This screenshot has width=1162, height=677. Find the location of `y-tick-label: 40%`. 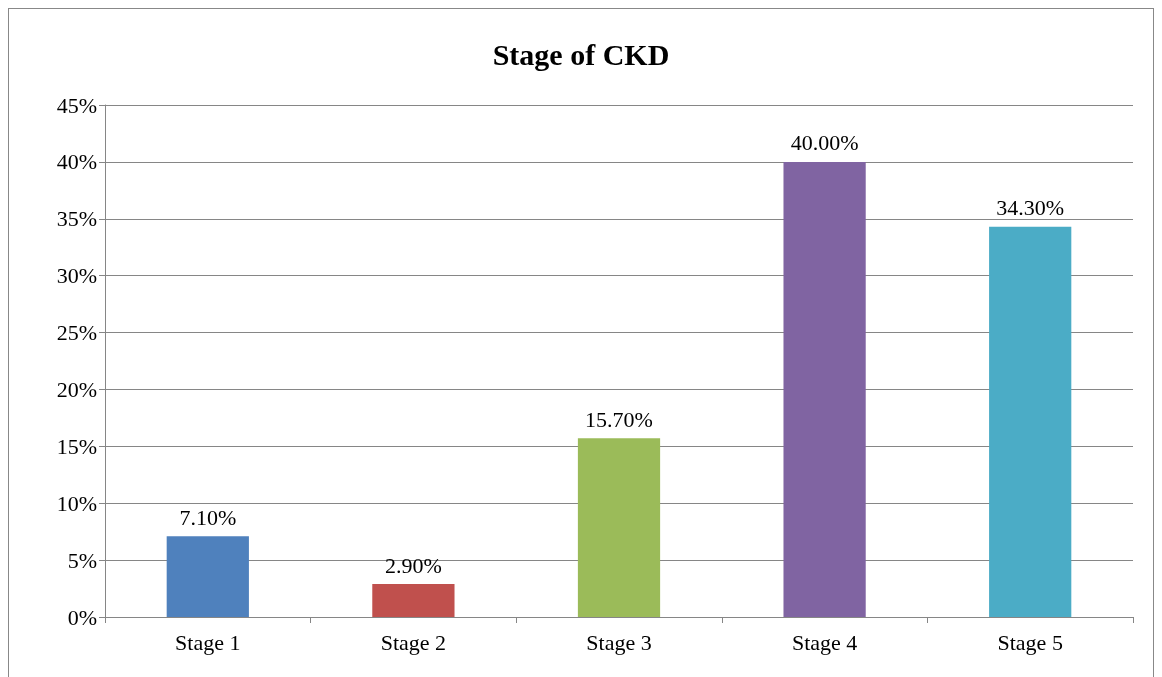

y-tick-label: 40% is located at coordinates (76, 162).